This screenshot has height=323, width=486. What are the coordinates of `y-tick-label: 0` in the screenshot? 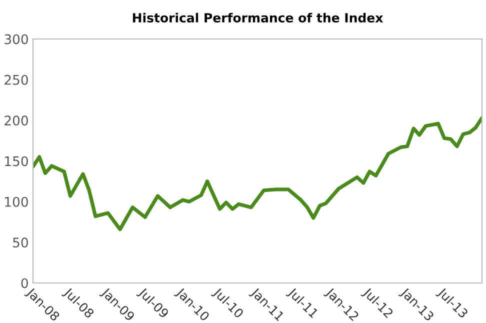 It's located at (24, 283).